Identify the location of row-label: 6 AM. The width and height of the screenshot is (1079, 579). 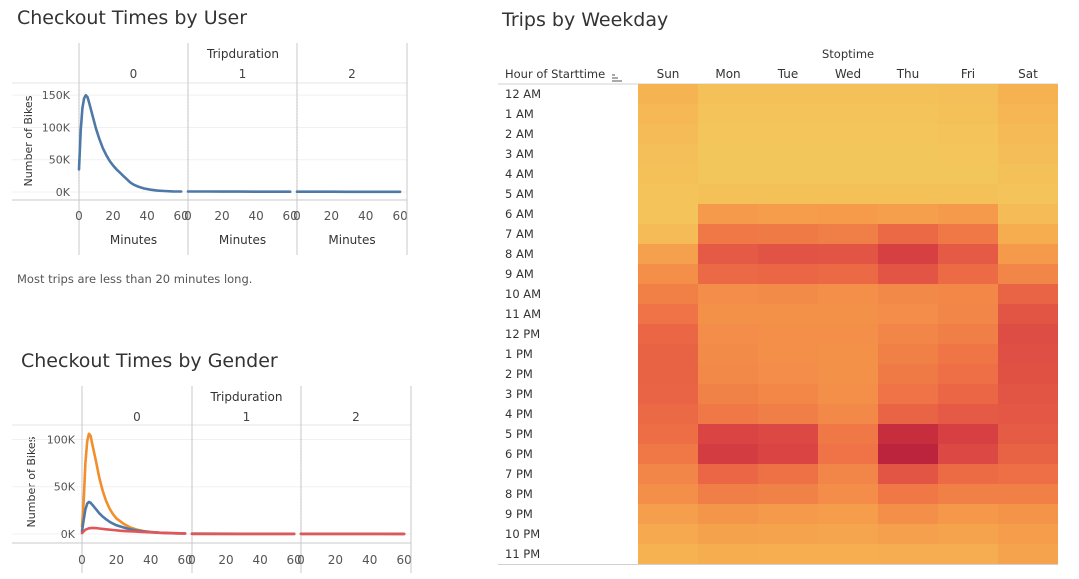
(519, 214).